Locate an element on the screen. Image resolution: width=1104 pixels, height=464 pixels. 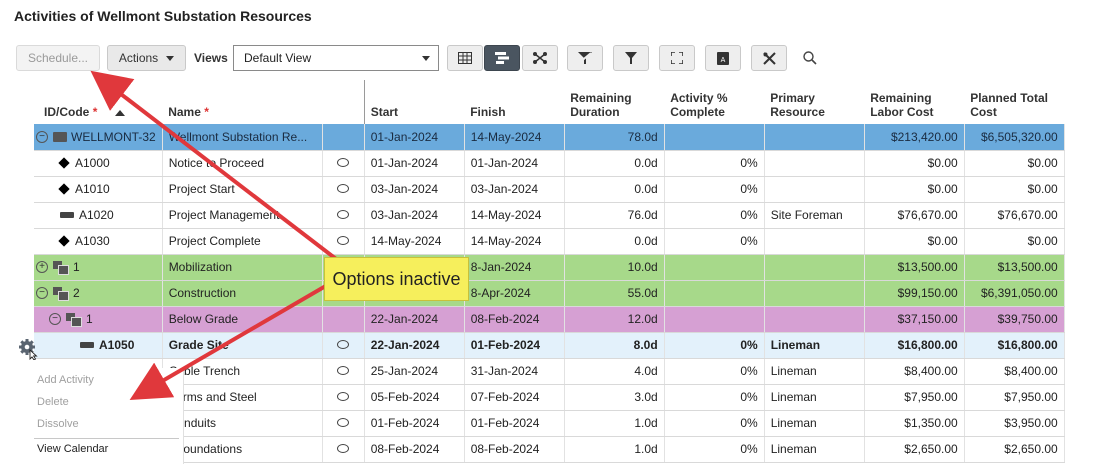
cell-planned-total: $7,950.00 is located at coordinates (1014, 397).